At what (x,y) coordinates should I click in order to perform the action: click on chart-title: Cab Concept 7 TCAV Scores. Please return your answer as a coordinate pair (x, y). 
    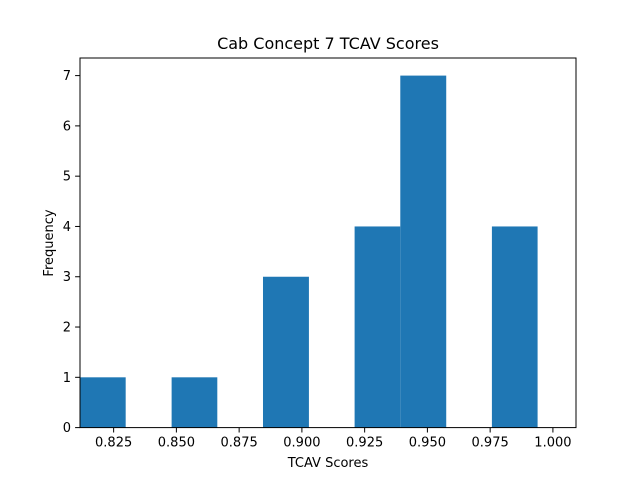
    Looking at the image, I should click on (328, 43).